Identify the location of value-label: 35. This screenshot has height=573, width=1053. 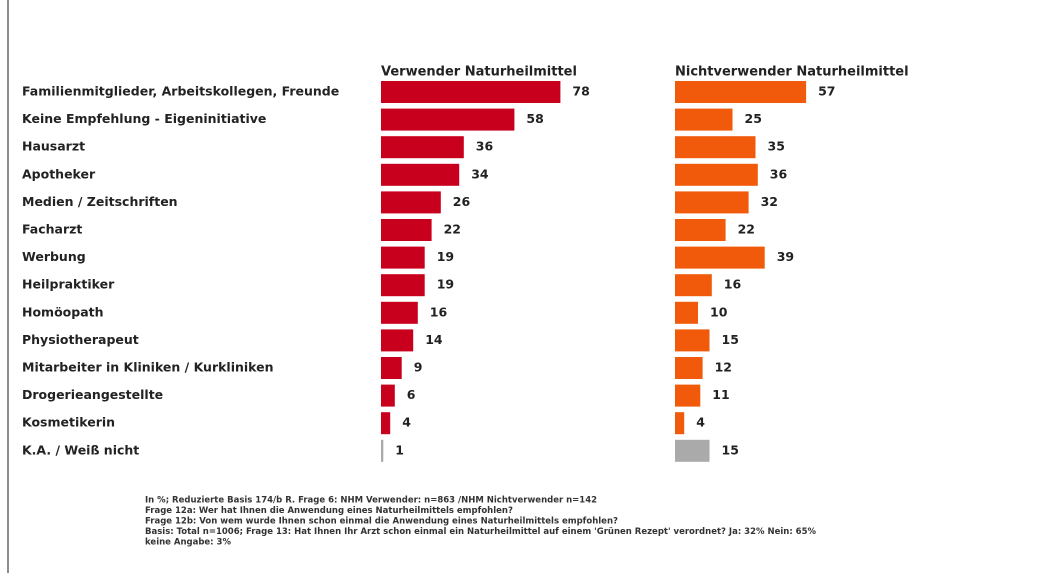
(776, 146).